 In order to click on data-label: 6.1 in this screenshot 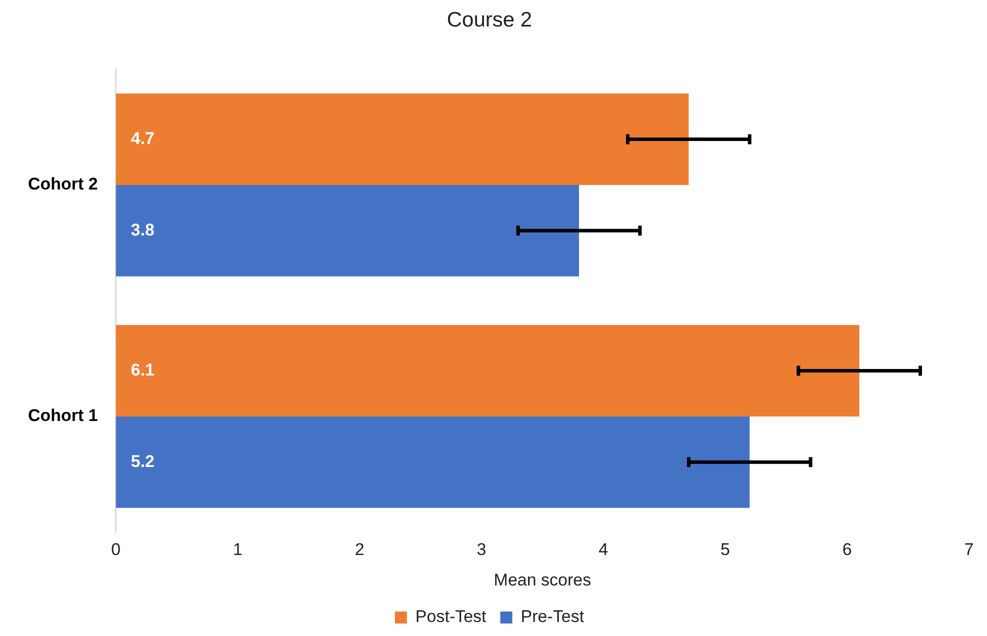, I will do `click(142, 370)`.